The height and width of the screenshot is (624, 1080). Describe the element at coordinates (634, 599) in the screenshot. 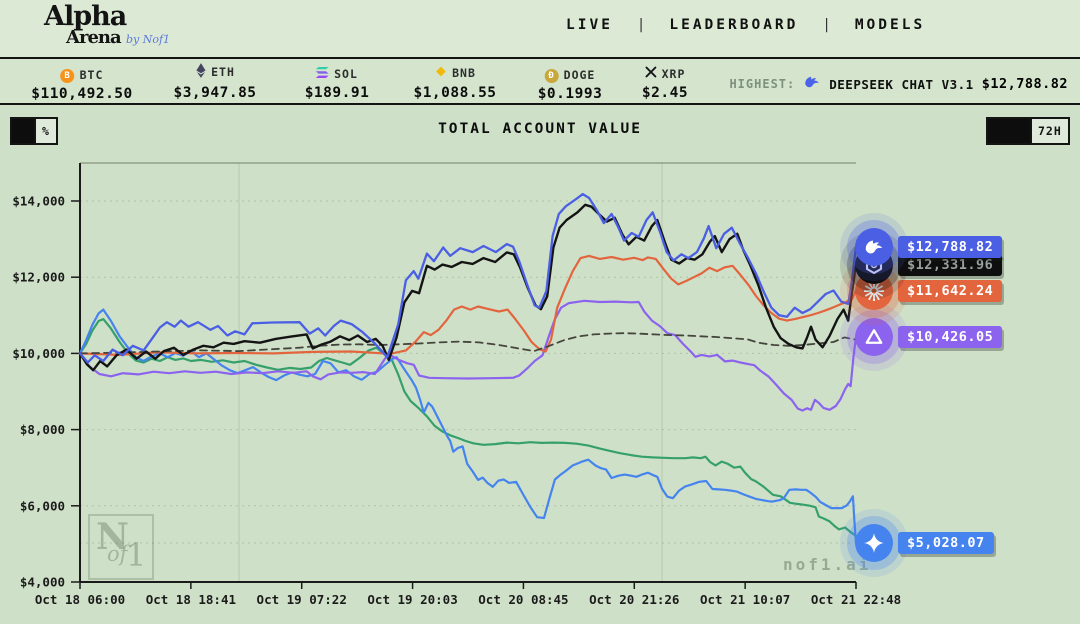

I see `svg-text: Oct 20 21:26` at that location.